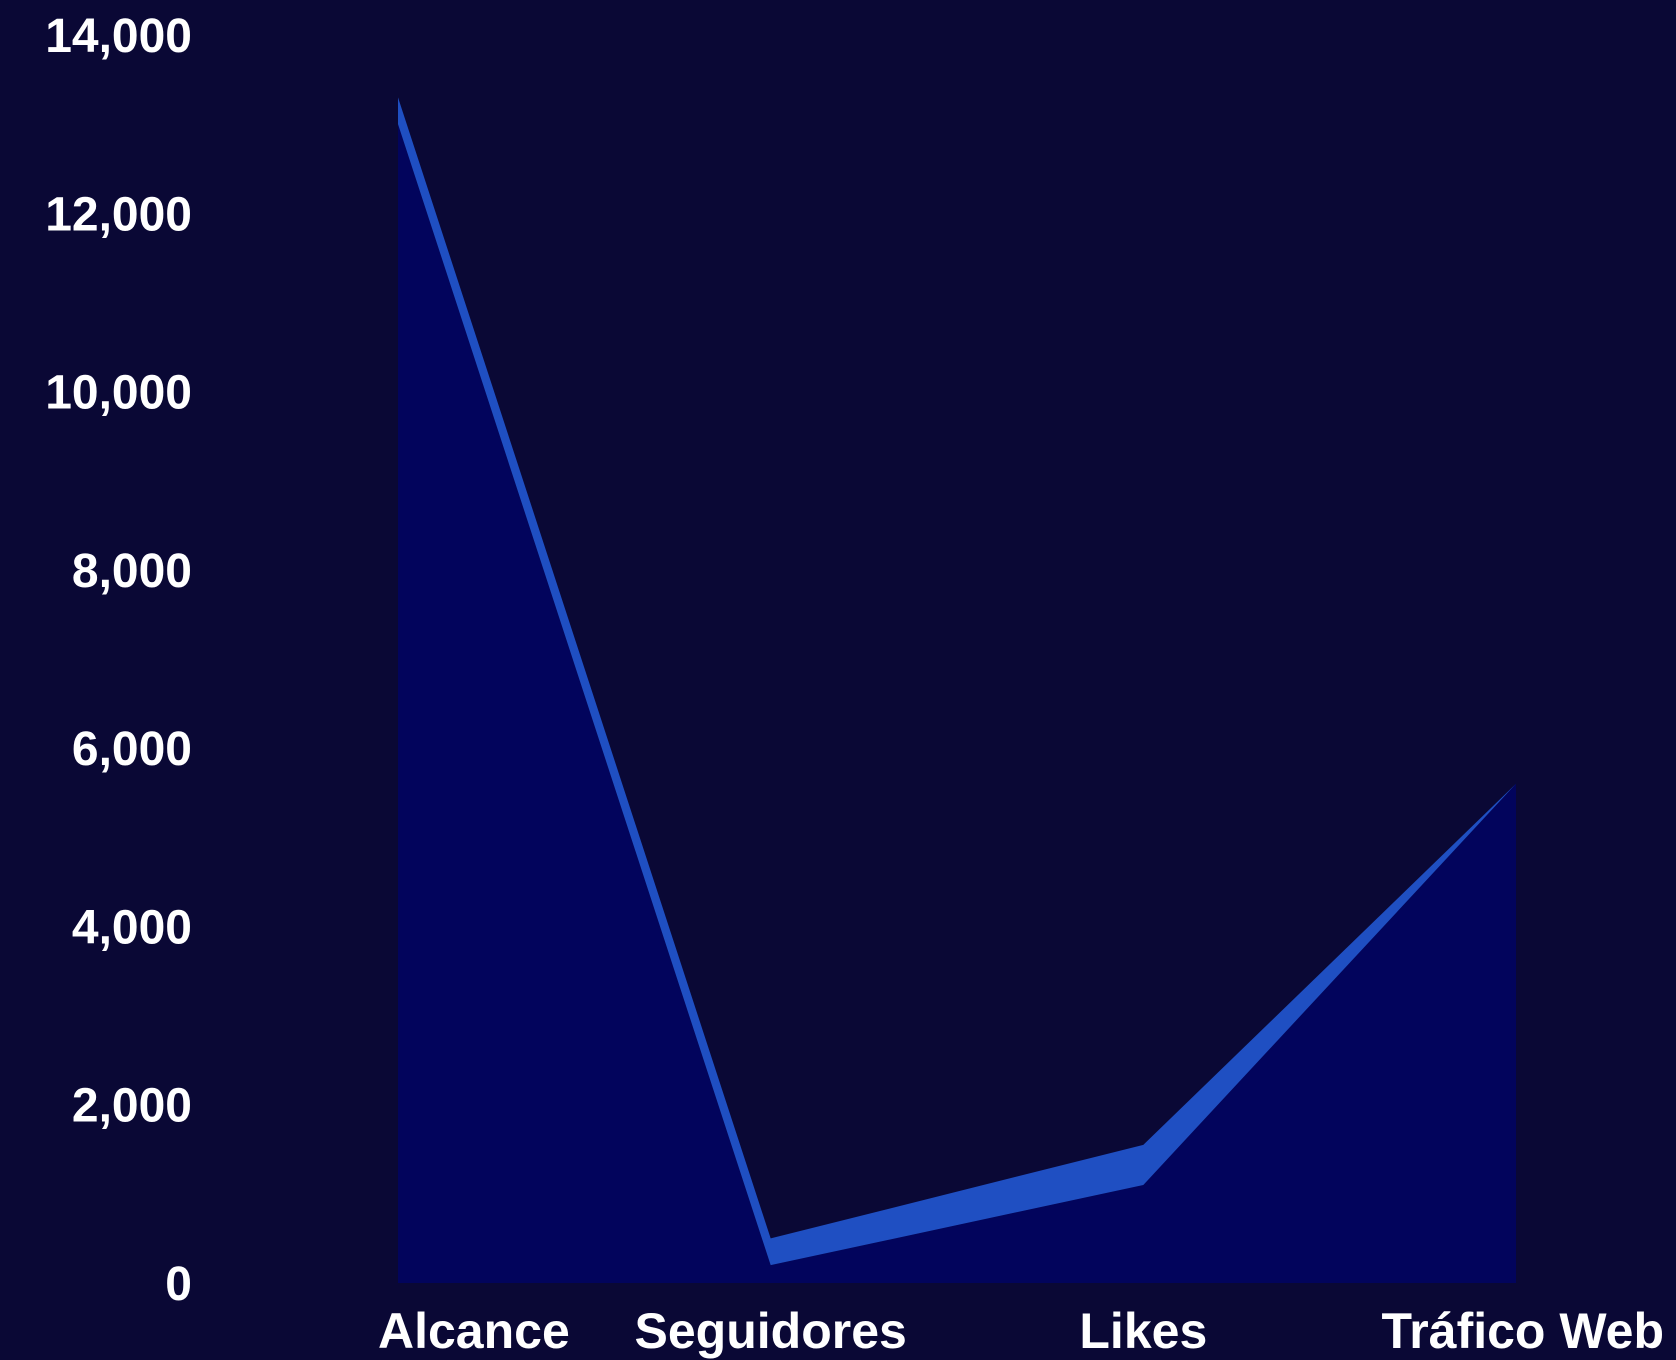  What do you see at coordinates (178, 1284) in the screenshot?
I see `y-tick-label: 0` at bounding box center [178, 1284].